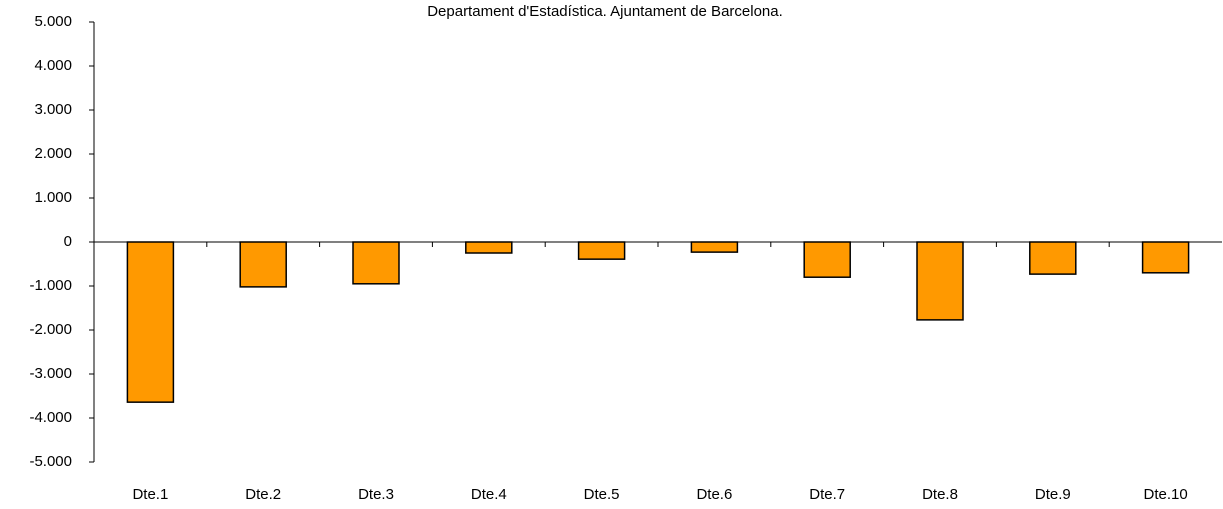 The width and height of the screenshot is (1223, 509). Describe the element at coordinates (263, 494) in the screenshot. I see `x-tick-label: Dte.2` at that location.